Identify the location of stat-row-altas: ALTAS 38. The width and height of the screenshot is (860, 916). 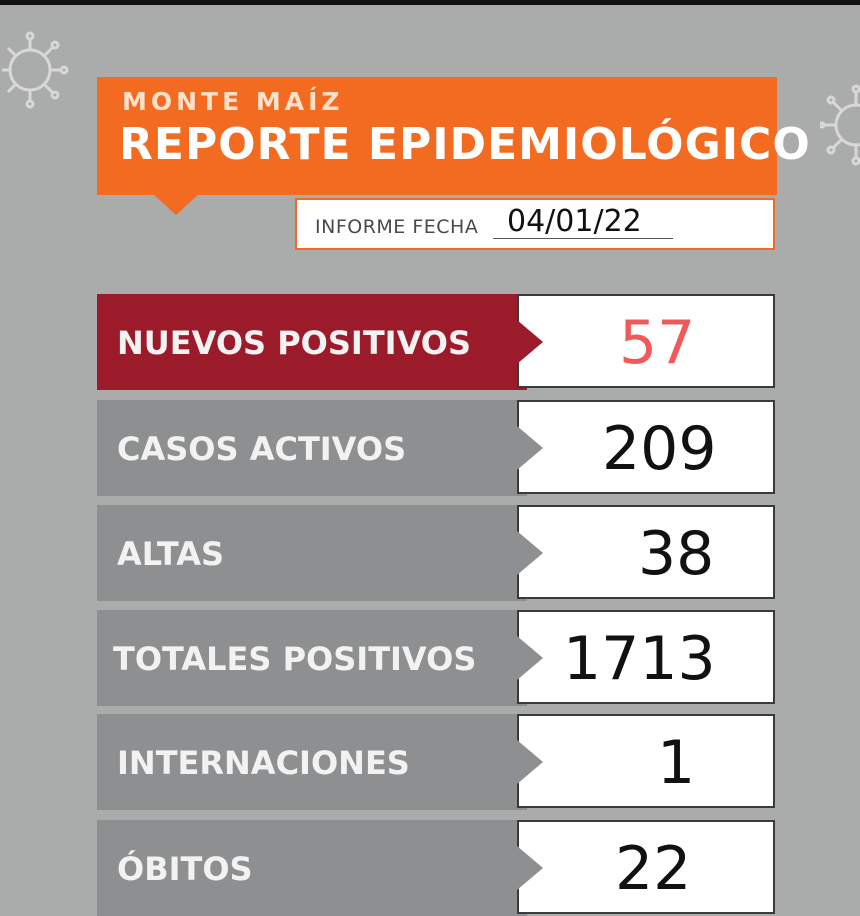
(437, 553).